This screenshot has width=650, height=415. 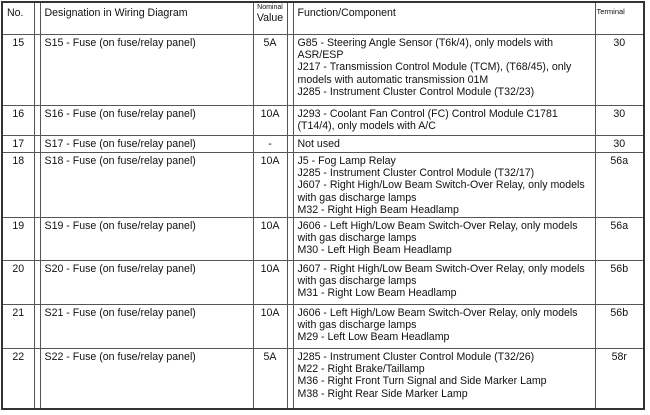 What do you see at coordinates (18, 282) in the screenshot?
I see `row-no: 20` at bounding box center [18, 282].